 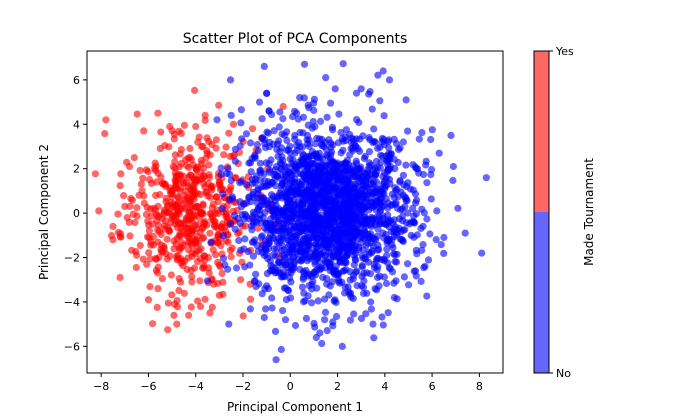 I want to click on y-tick-label: 4, so click(x=76, y=124).